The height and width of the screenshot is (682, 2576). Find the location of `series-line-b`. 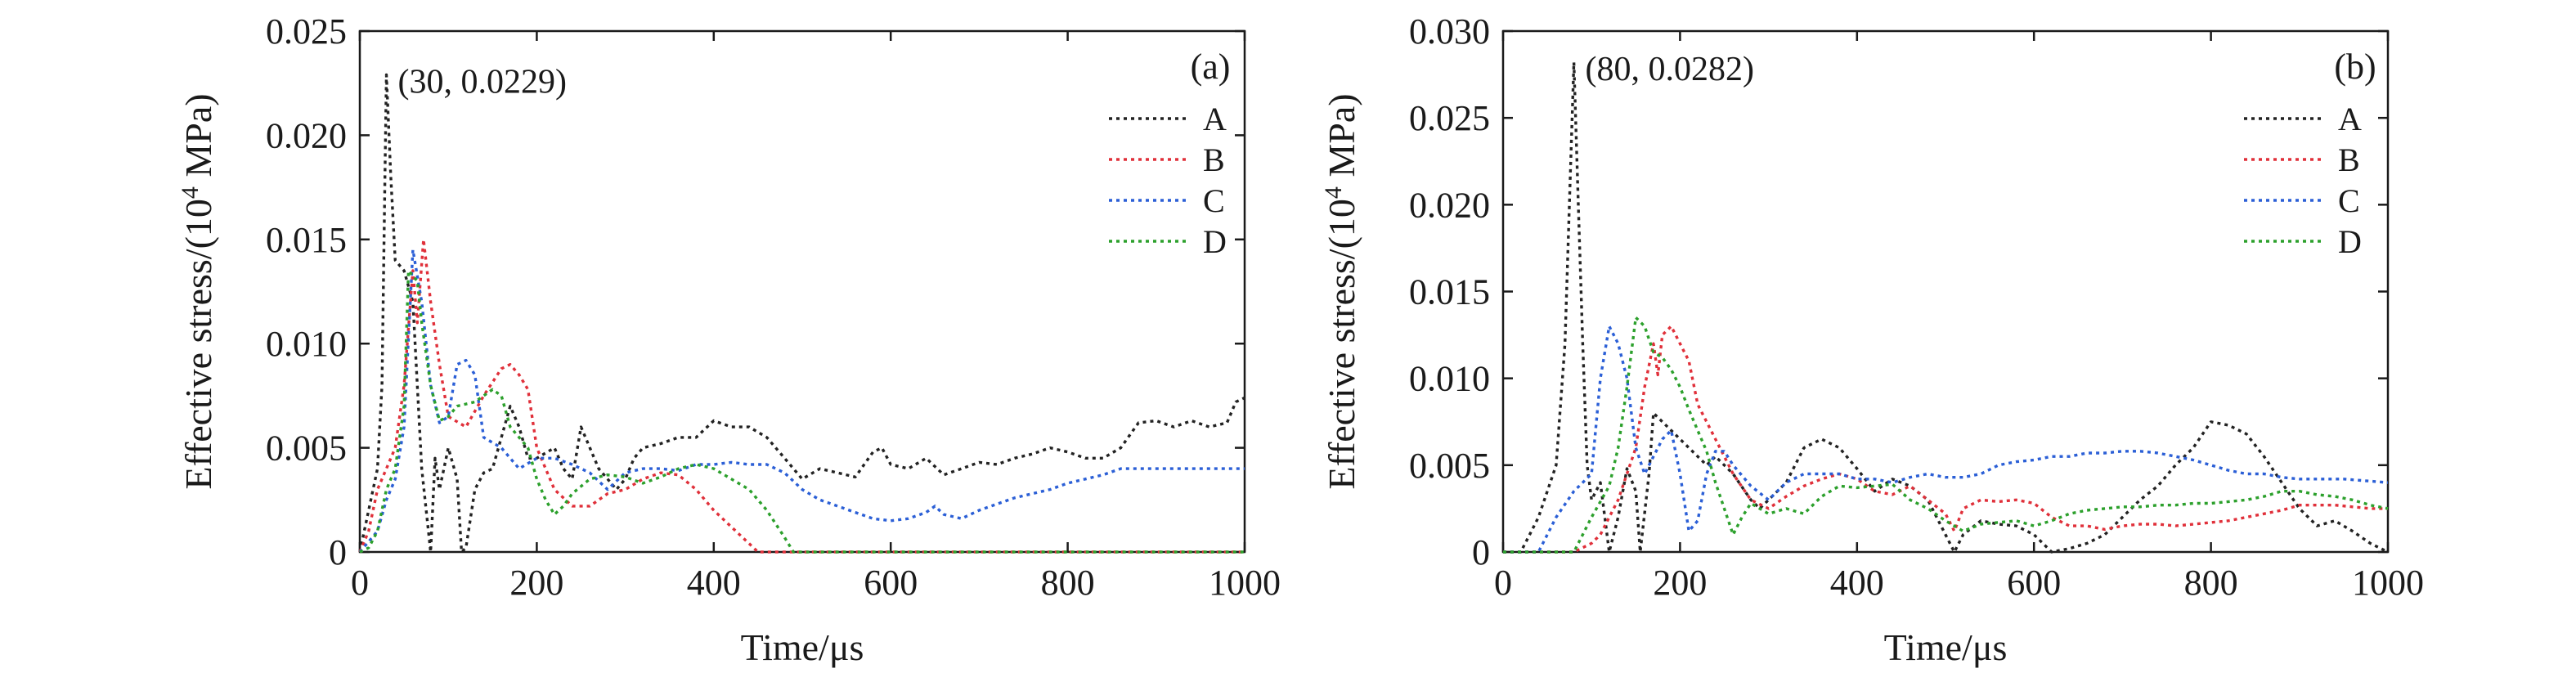

series-line-b is located at coordinates (1945, 440).